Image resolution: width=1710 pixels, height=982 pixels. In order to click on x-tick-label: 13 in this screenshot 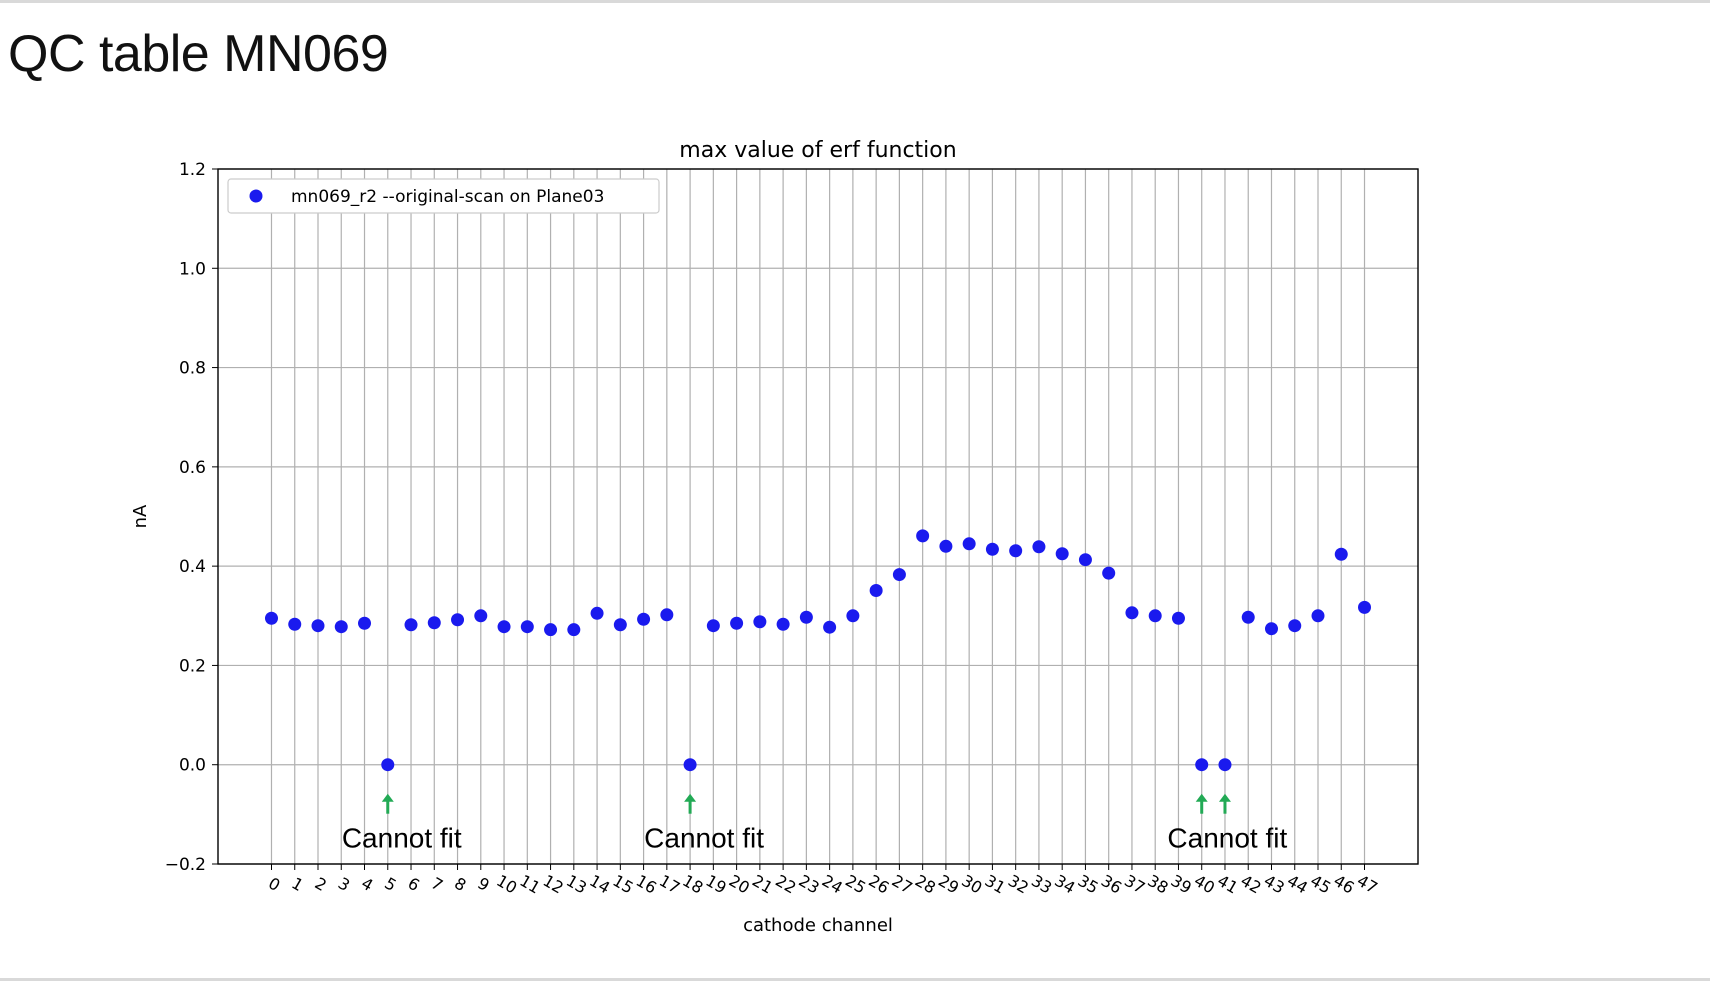, I will do `click(576, 884)`.